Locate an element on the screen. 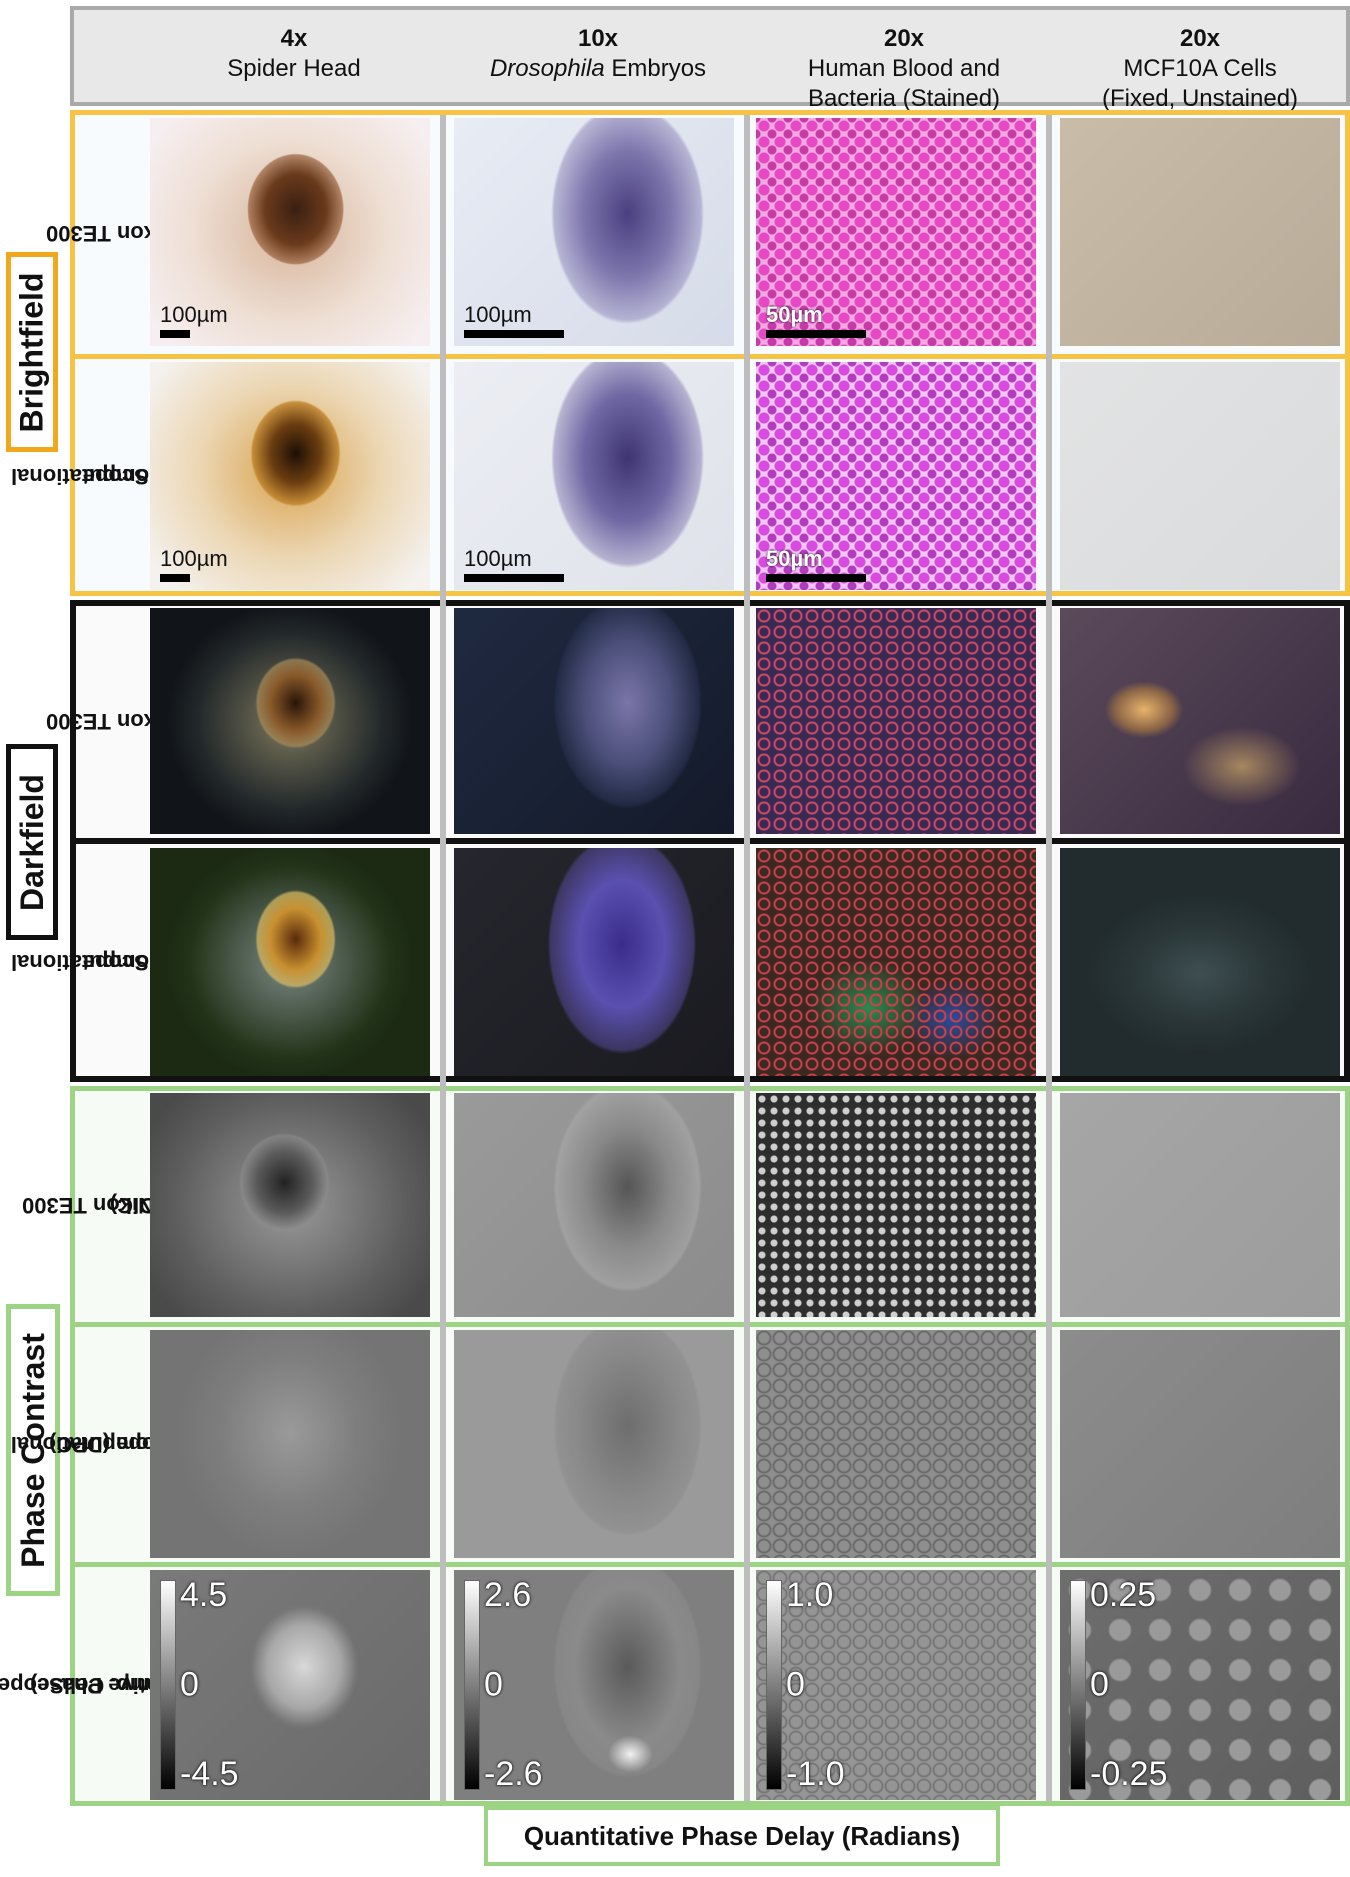 This screenshot has height=1877, width=1350. brightfield-text: Brightfield is located at coordinates (31, 352).